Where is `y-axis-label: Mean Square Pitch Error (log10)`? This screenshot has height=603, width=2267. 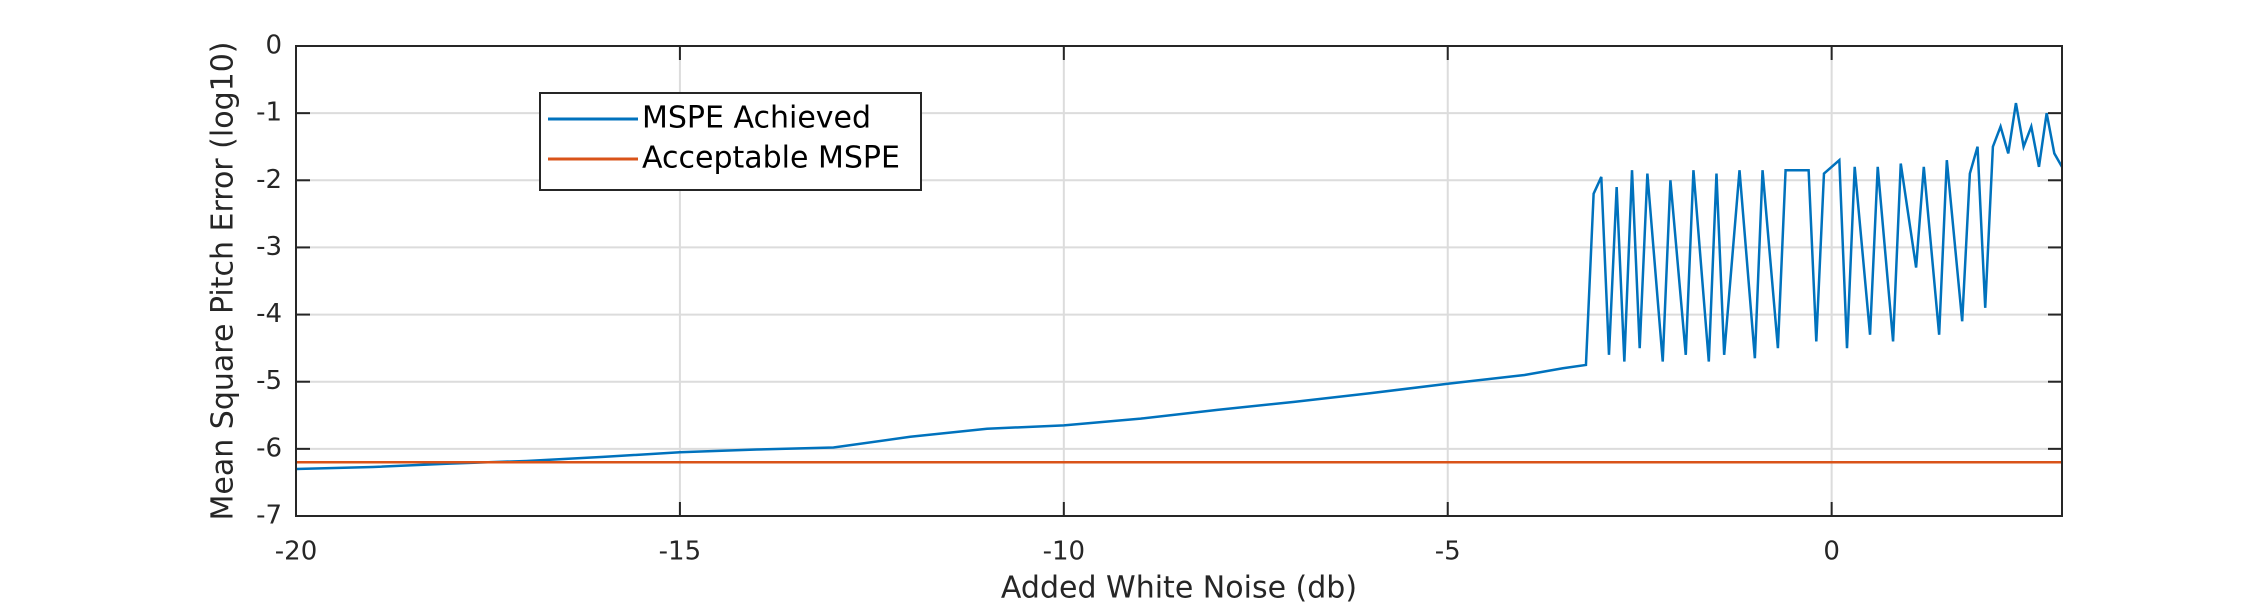
y-axis-label: Mean Square Pitch Error (log10) is located at coordinates (223, 281).